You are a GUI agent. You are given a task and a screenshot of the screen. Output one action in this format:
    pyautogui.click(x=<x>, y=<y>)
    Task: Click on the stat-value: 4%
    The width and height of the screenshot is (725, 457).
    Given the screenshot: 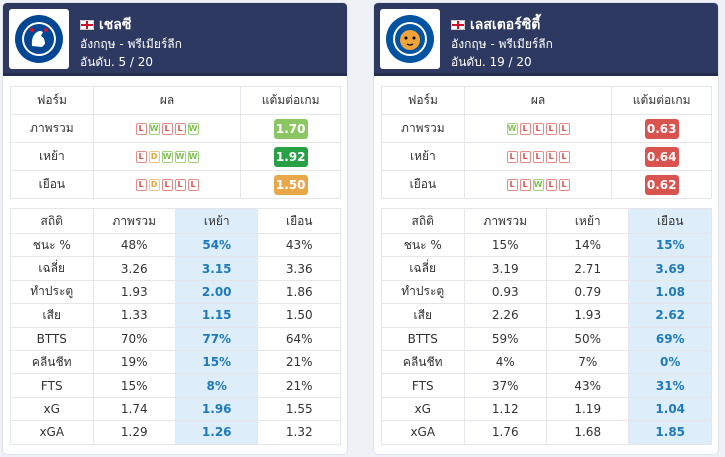 What is the action you would take?
    pyautogui.click(x=505, y=362)
    